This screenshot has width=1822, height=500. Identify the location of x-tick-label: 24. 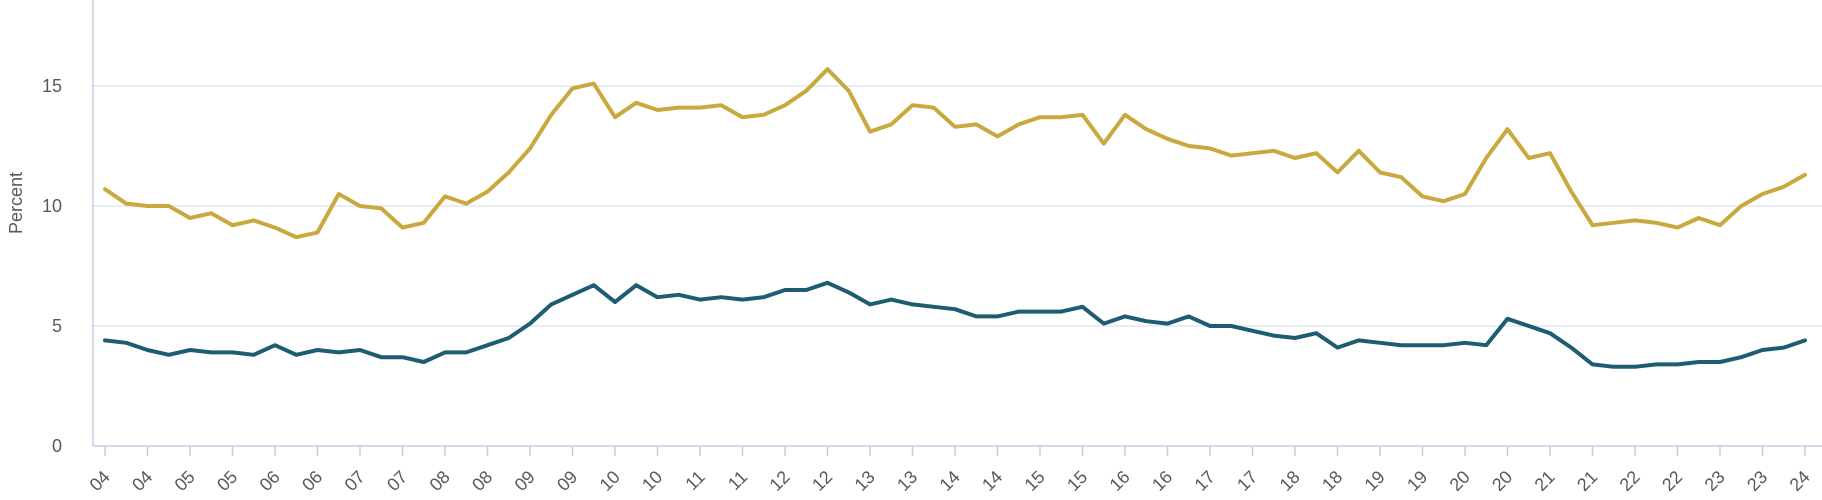
(1800, 481).